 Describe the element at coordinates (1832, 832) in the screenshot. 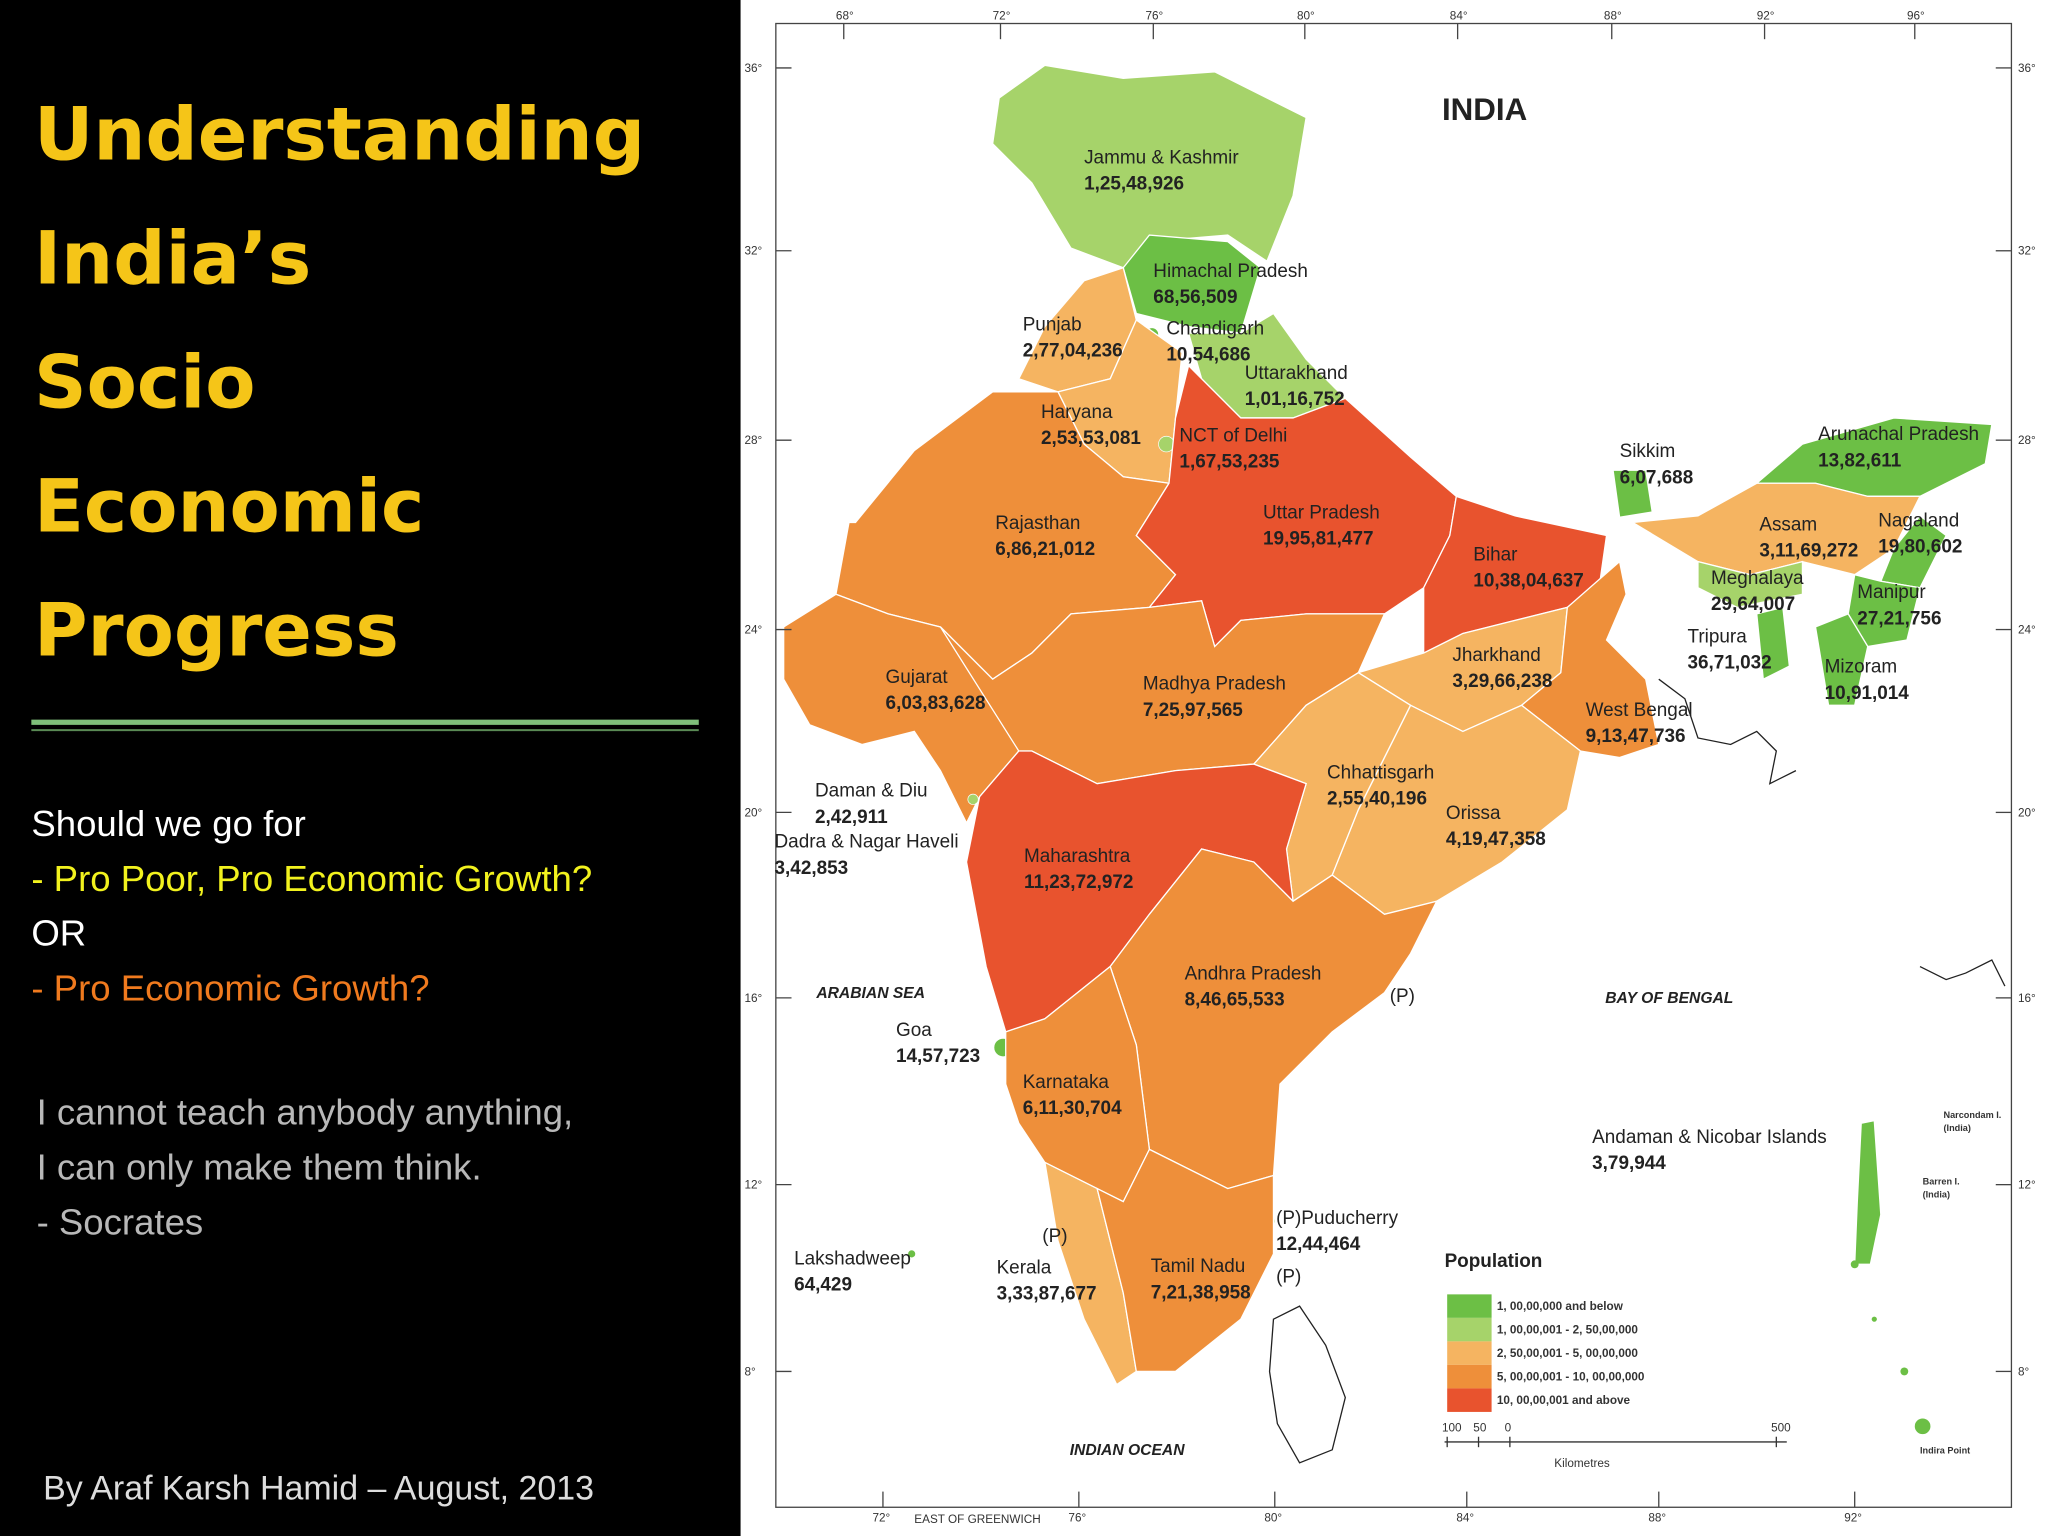

I see `coastline` at that location.